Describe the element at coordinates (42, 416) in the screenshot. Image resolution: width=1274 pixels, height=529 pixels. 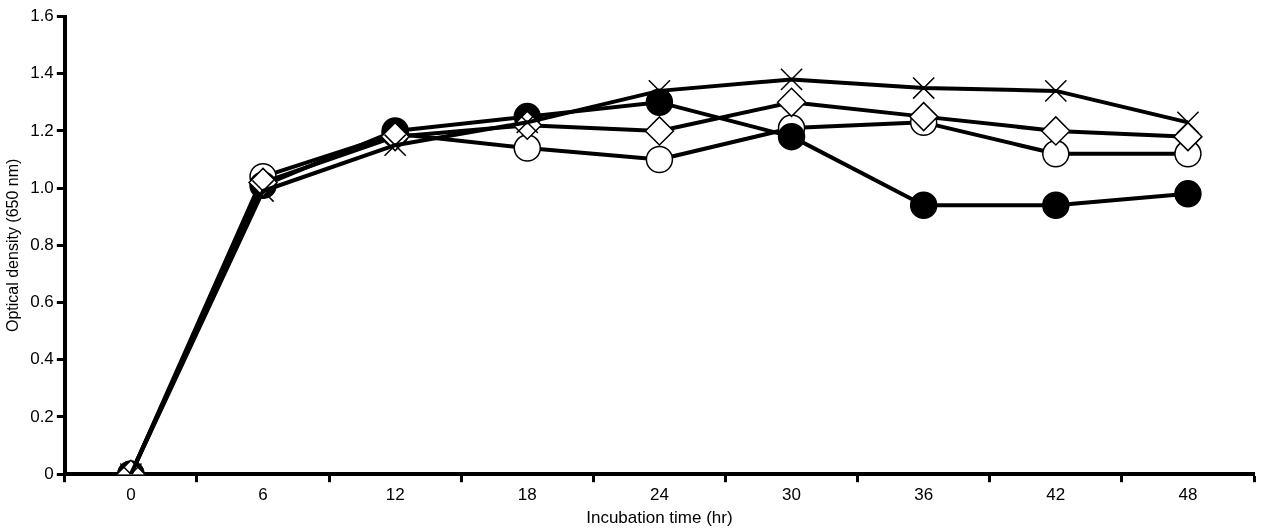
I see `y-tick-label: 0.2` at that location.